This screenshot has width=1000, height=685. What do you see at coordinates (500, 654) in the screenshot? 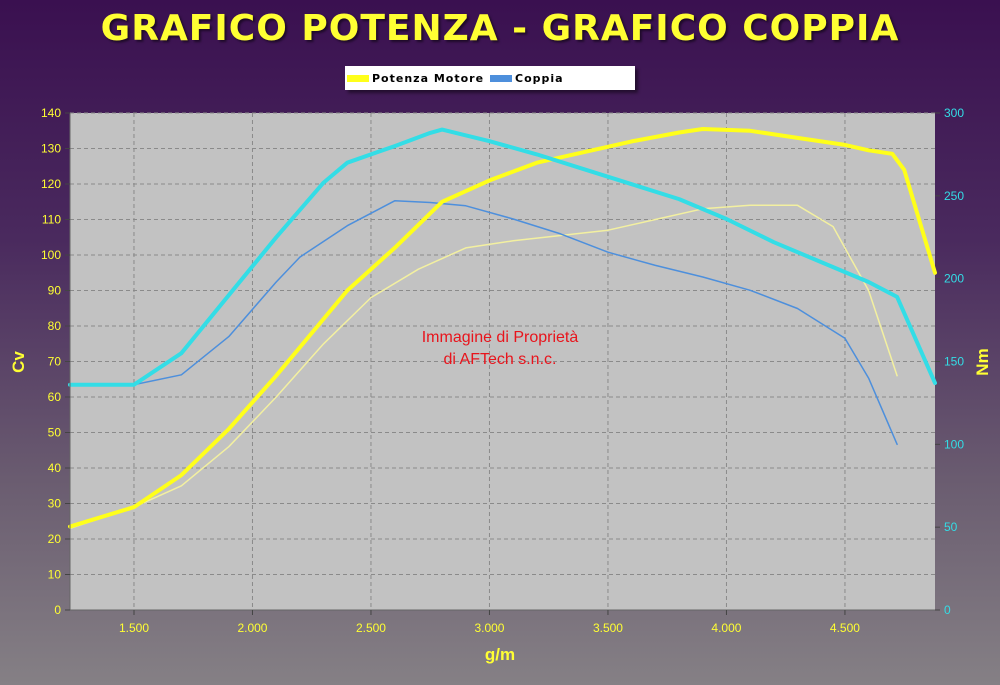
I see `x-axis-title: g/m` at bounding box center [500, 654].